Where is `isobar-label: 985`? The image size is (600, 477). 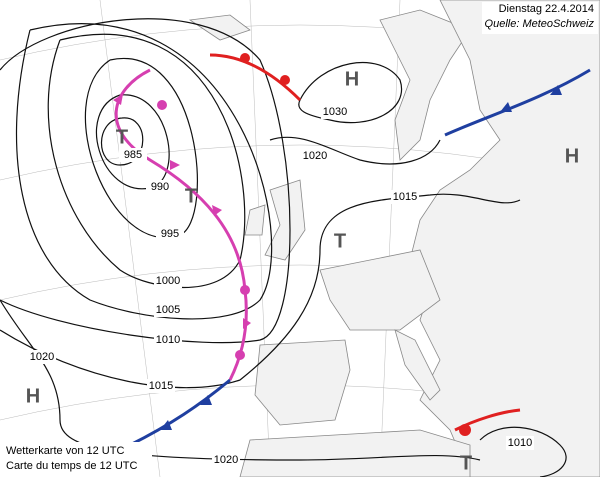
isobar-label: 985 is located at coordinates (133, 155).